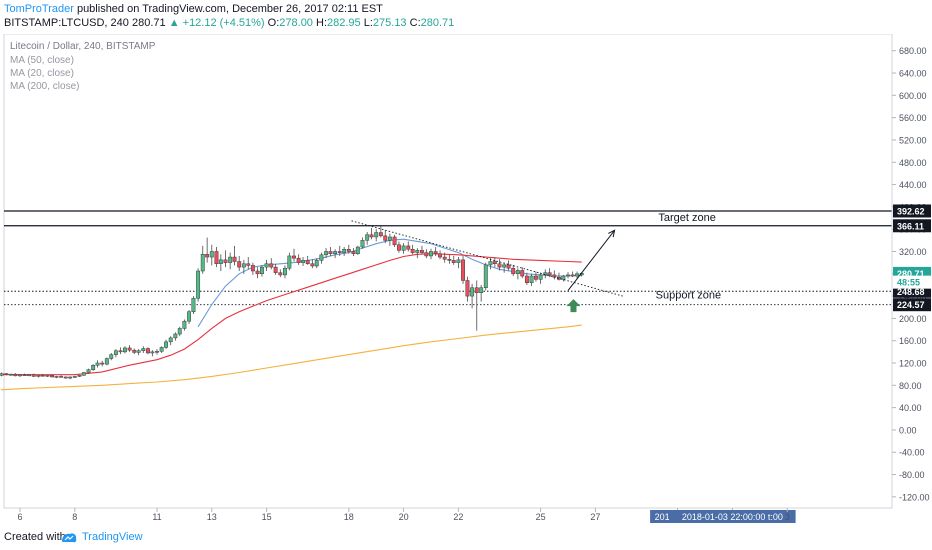 The image size is (932, 550). I want to click on countdown-label: 48:55, so click(908, 283).